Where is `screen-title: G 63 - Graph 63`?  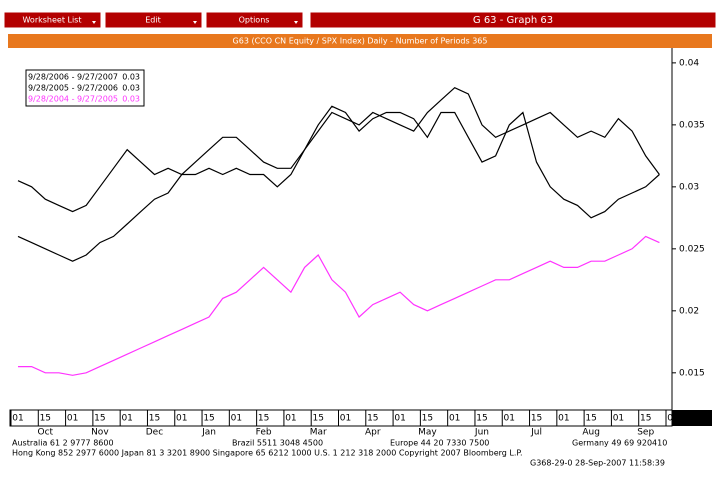
screen-title: G 63 - Graph 63 is located at coordinates (513, 20).